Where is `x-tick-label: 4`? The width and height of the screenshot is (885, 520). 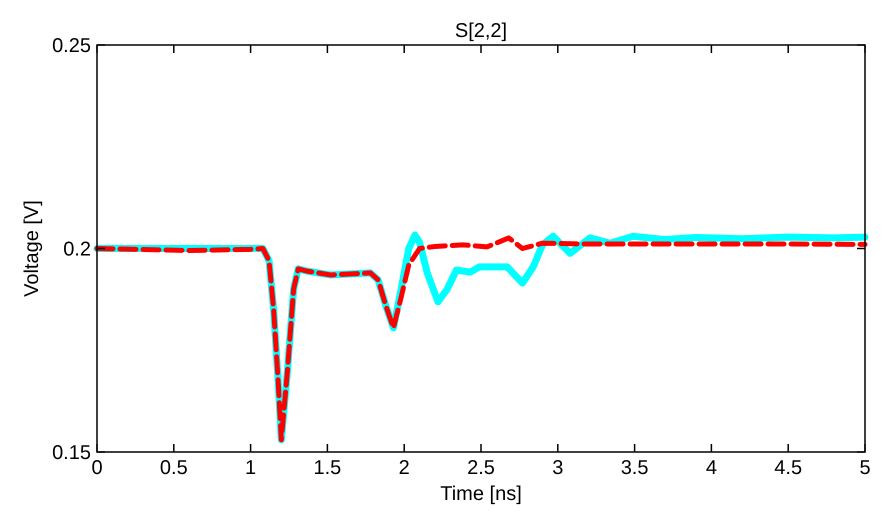
x-tick-label: 4 is located at coordinates (711, 468).